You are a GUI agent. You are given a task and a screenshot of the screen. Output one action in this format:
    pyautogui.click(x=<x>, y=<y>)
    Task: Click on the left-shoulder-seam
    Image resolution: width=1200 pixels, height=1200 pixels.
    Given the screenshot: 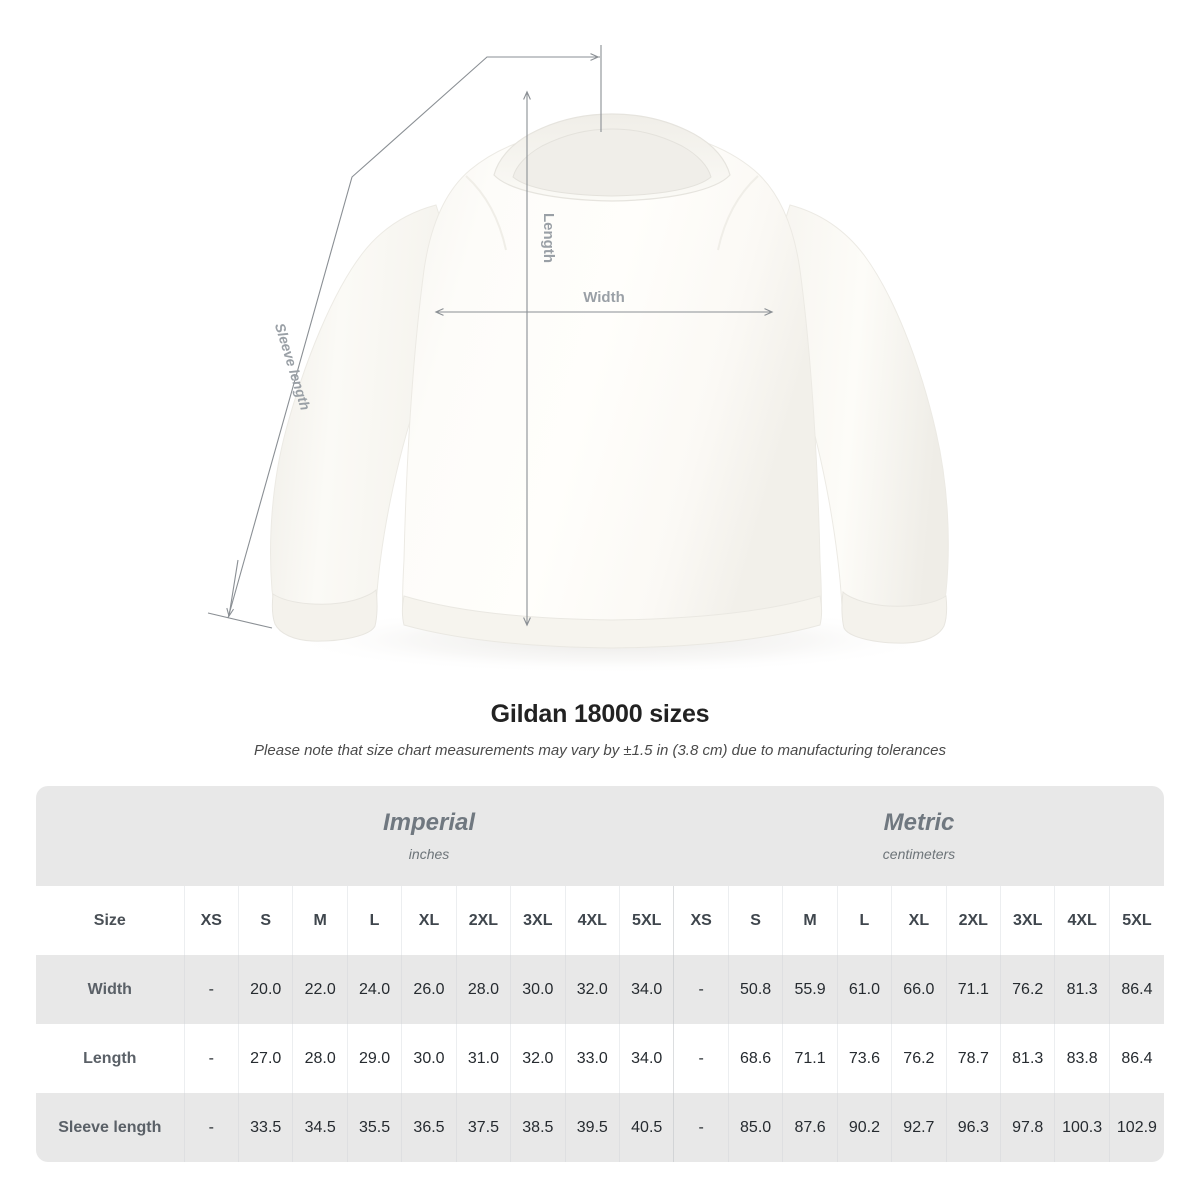 What is the action you would take?
    pyautogui.click(x=486, y=213)
    